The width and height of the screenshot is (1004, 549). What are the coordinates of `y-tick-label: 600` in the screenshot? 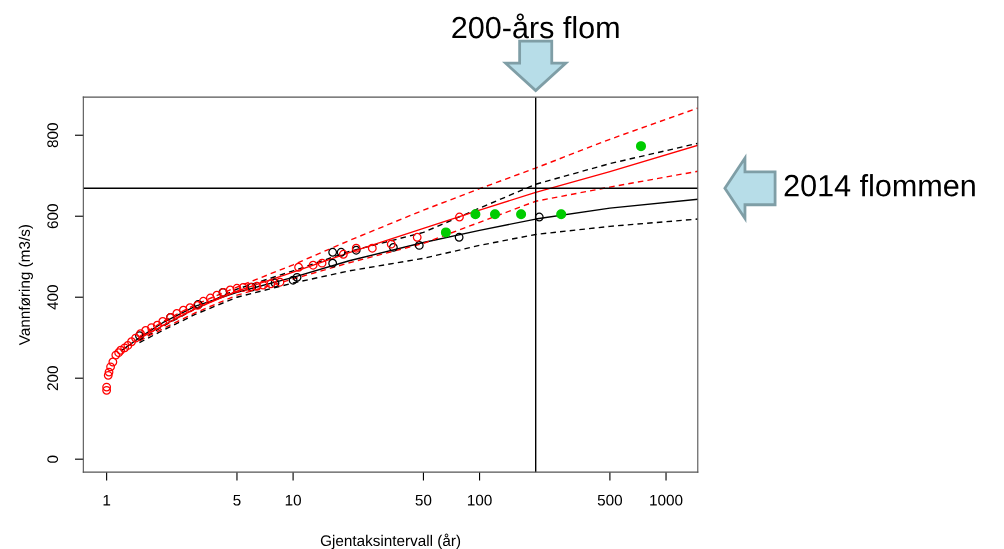 It's located at (53, 216).